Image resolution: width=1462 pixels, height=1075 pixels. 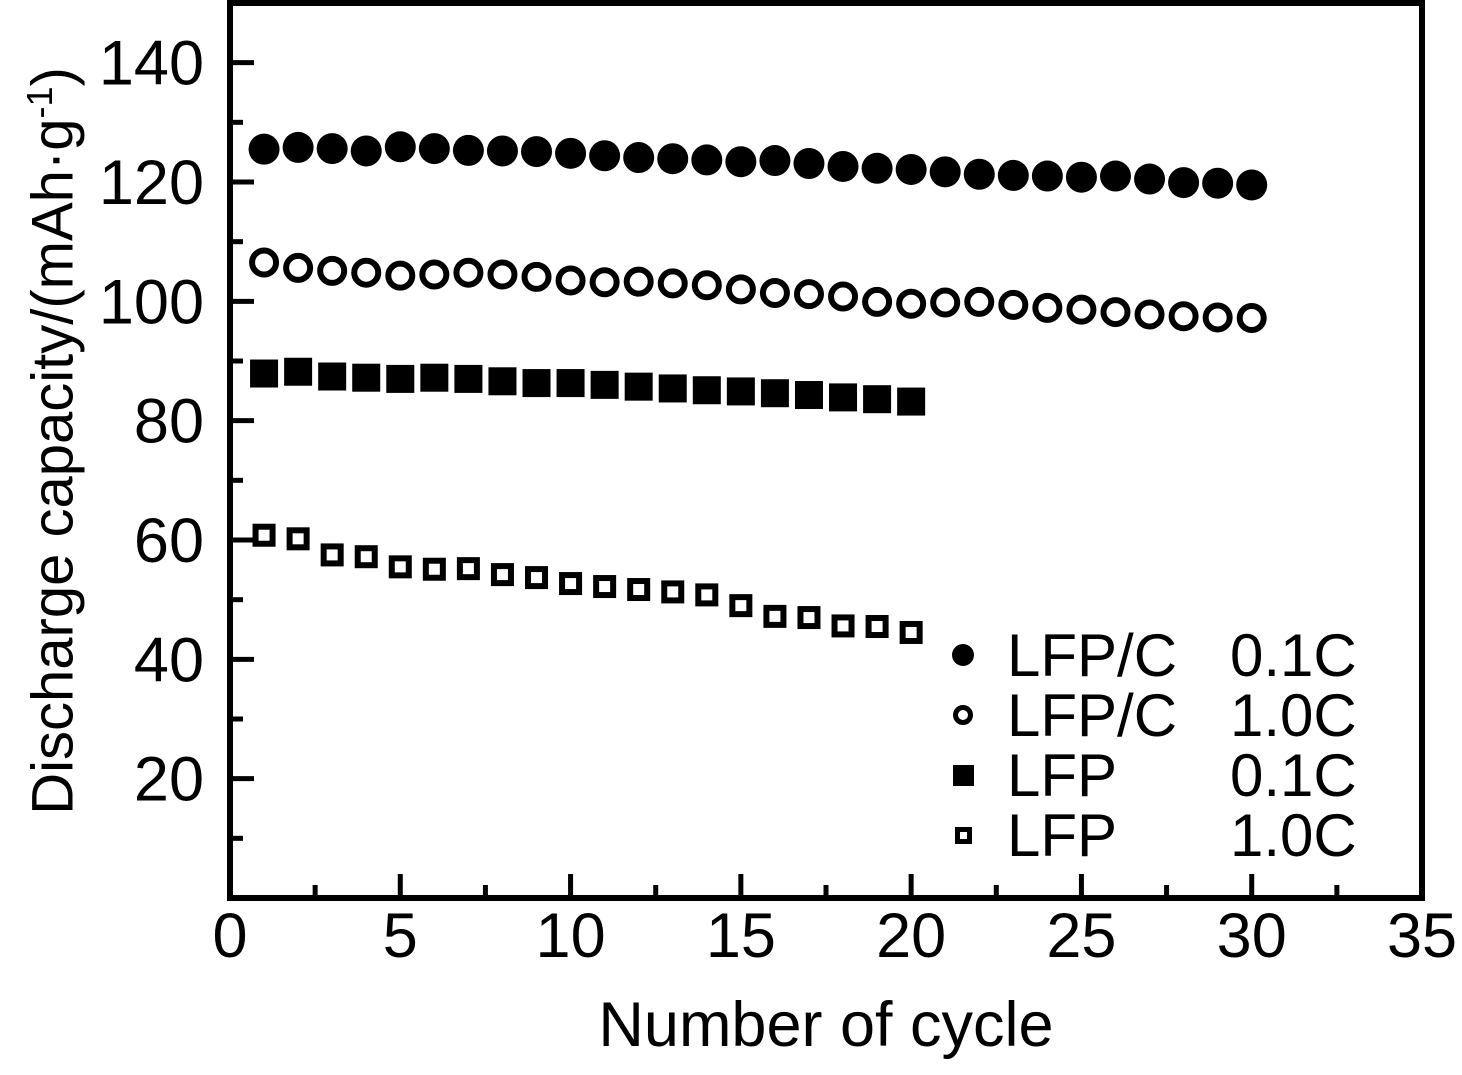 I want to click on open-circle-marker-icon, so click(x=963, y=715).